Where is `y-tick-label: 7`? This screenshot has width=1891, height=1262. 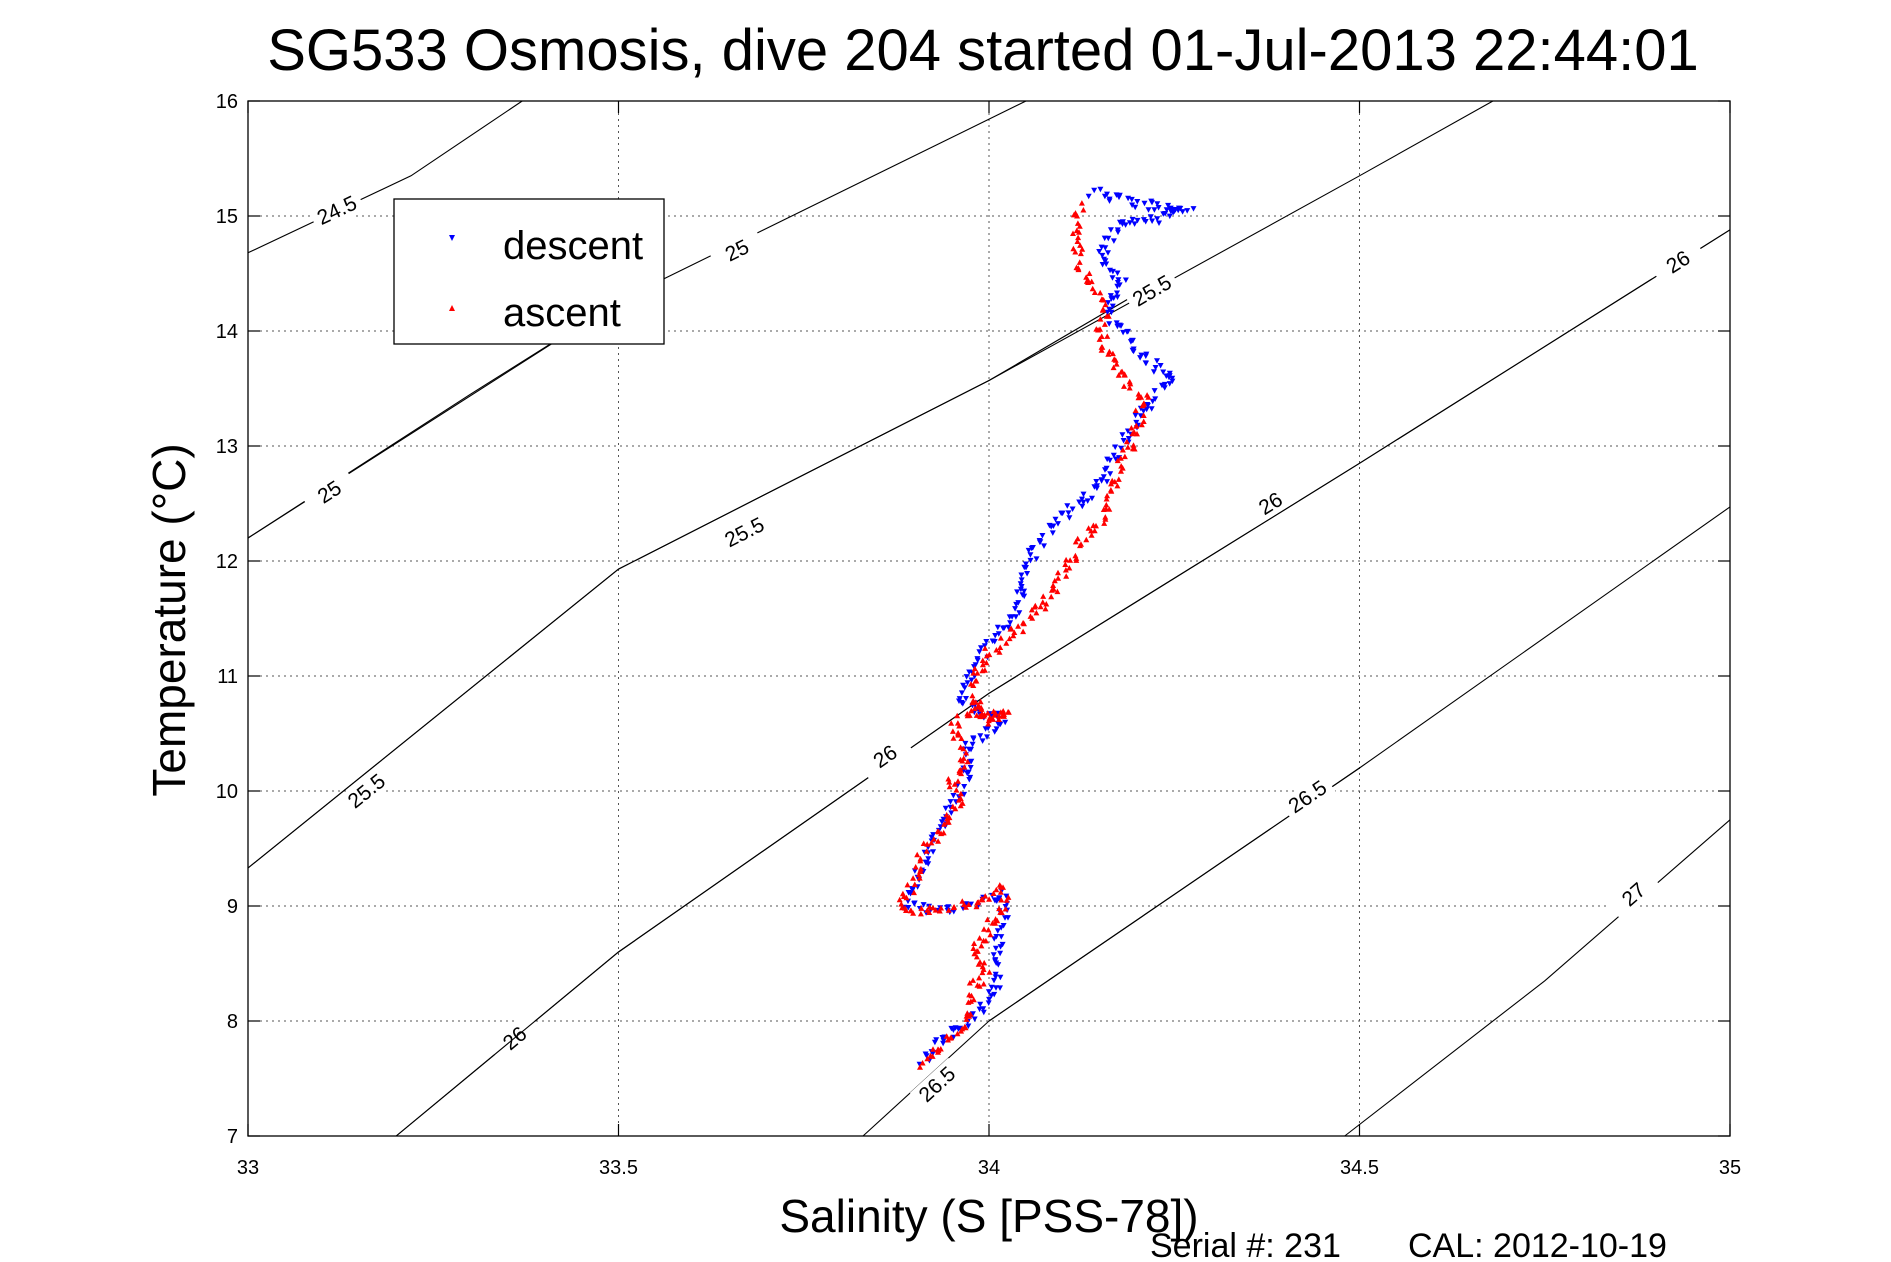
y-tick-label: 7 is located at coordinates (232, 1137).